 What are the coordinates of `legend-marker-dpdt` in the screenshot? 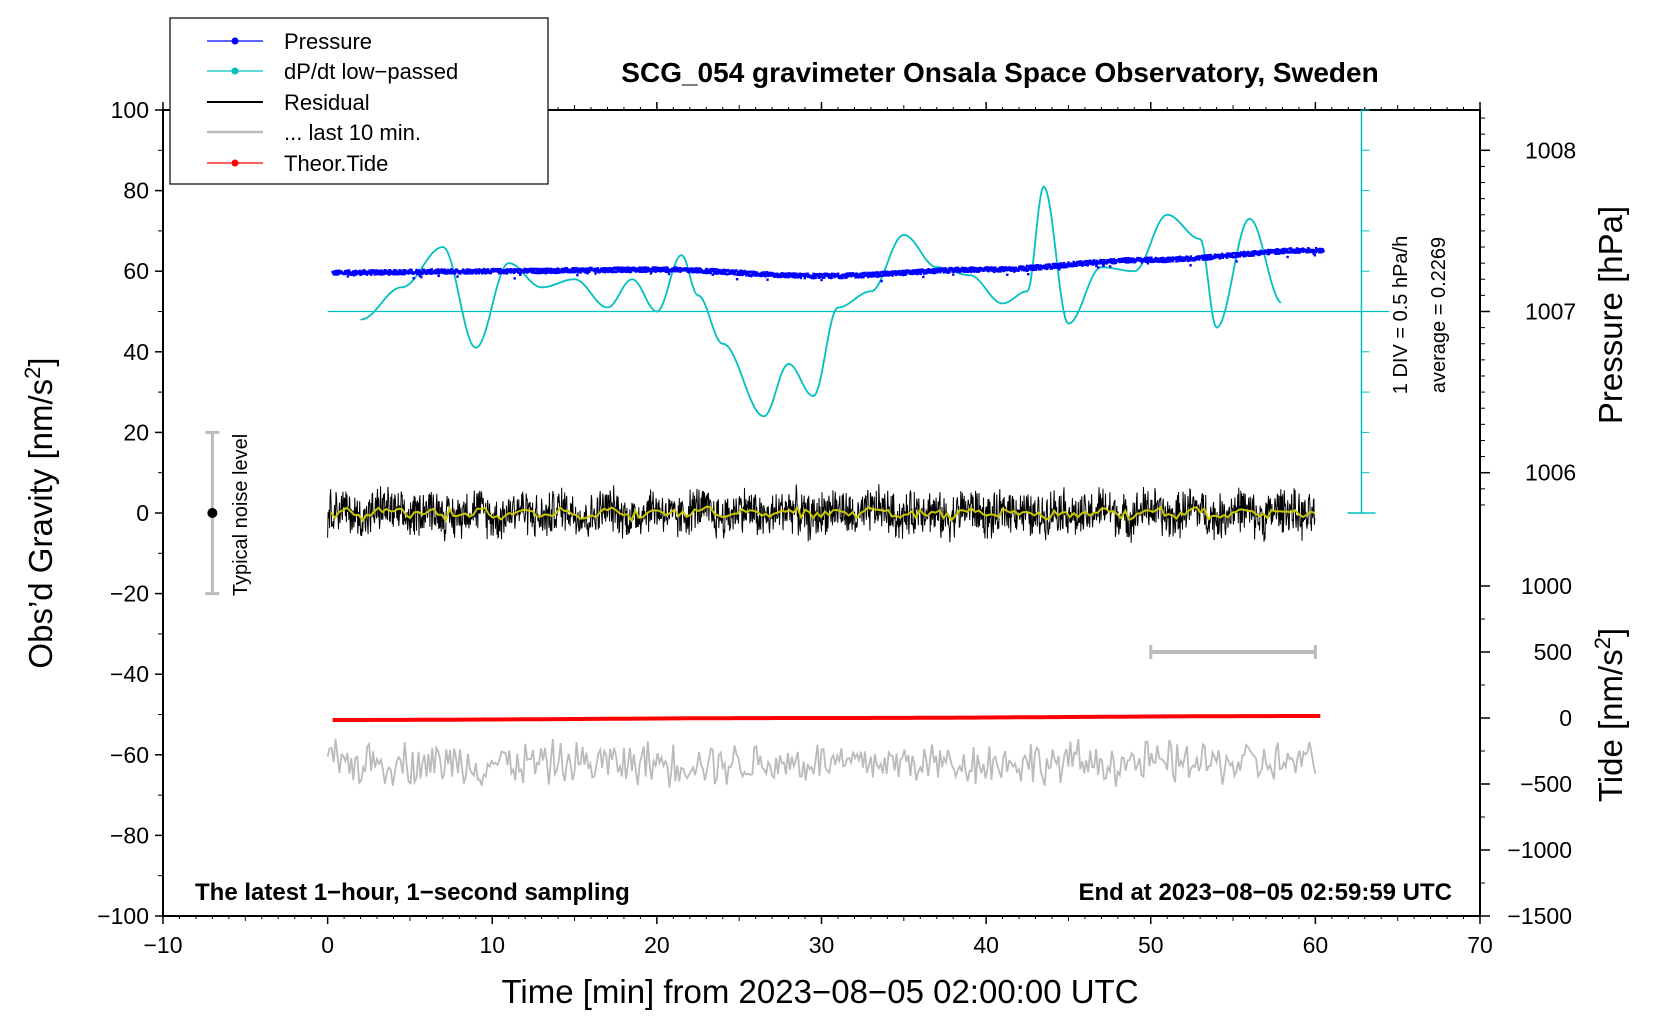 It's located at (235, 71).